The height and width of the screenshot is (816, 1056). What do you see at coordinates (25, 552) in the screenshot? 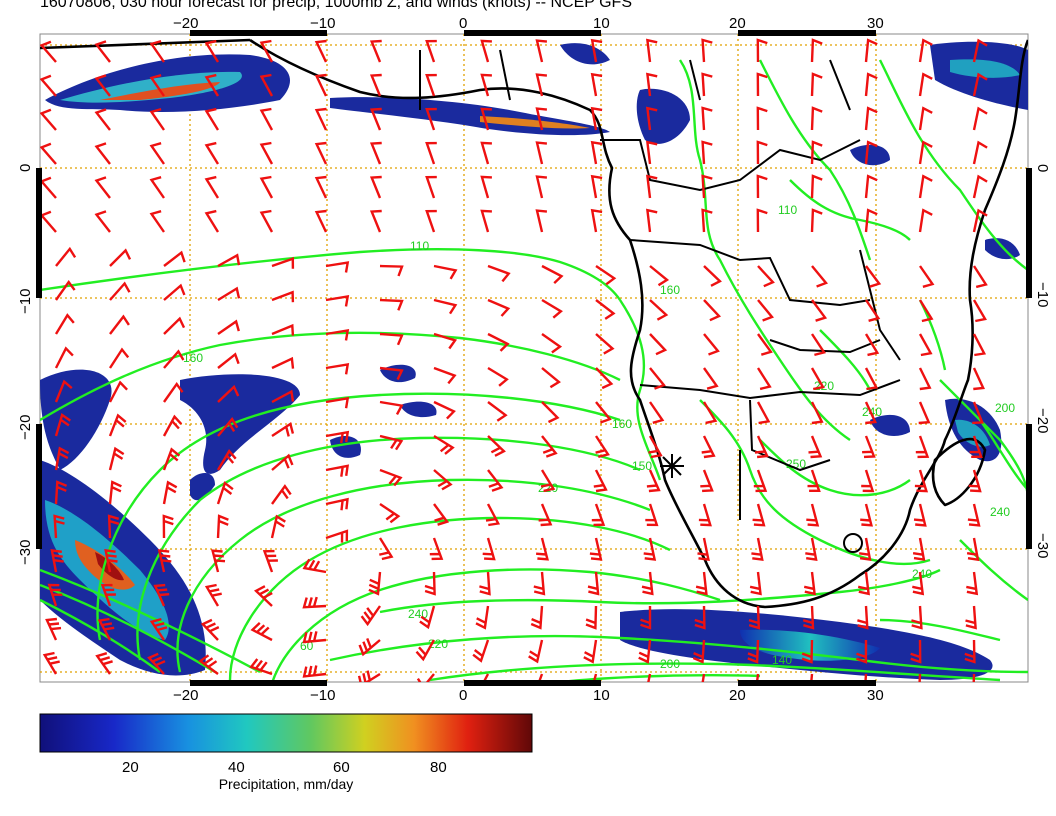
I see `lat-tick-label: −30` at bounding box center [25, 552].